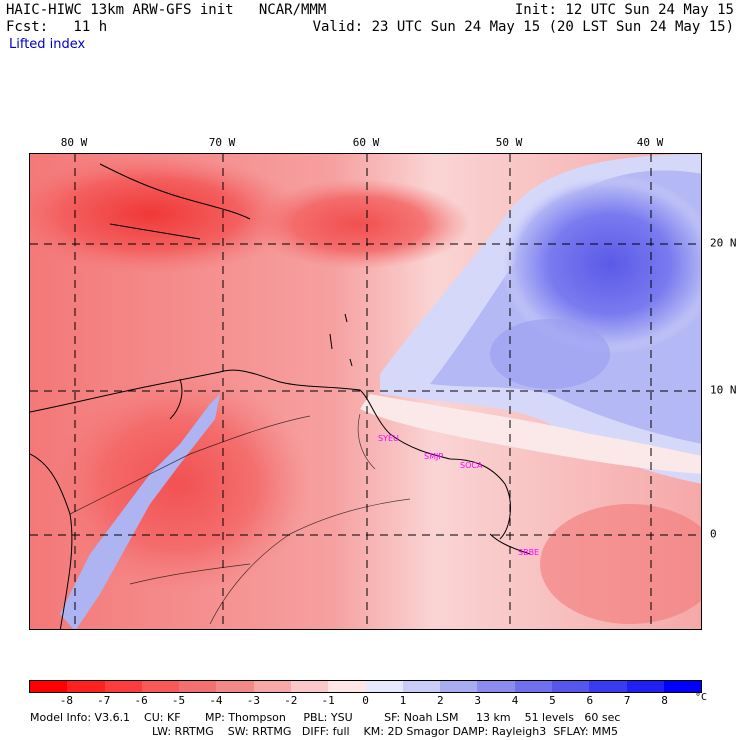 Image resolution: width=740 pixels, height=740 pixels. Describe the element at coordinates (66, 700) in the screenshot. I see `colorbar-tick-label: -8` at that location.